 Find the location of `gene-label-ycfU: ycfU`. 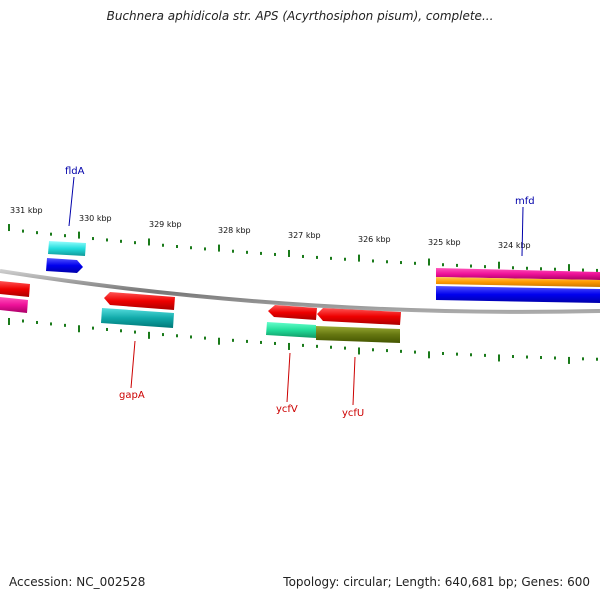

gene-label-ycfU: ycfU is located at coordinates (353, 413).